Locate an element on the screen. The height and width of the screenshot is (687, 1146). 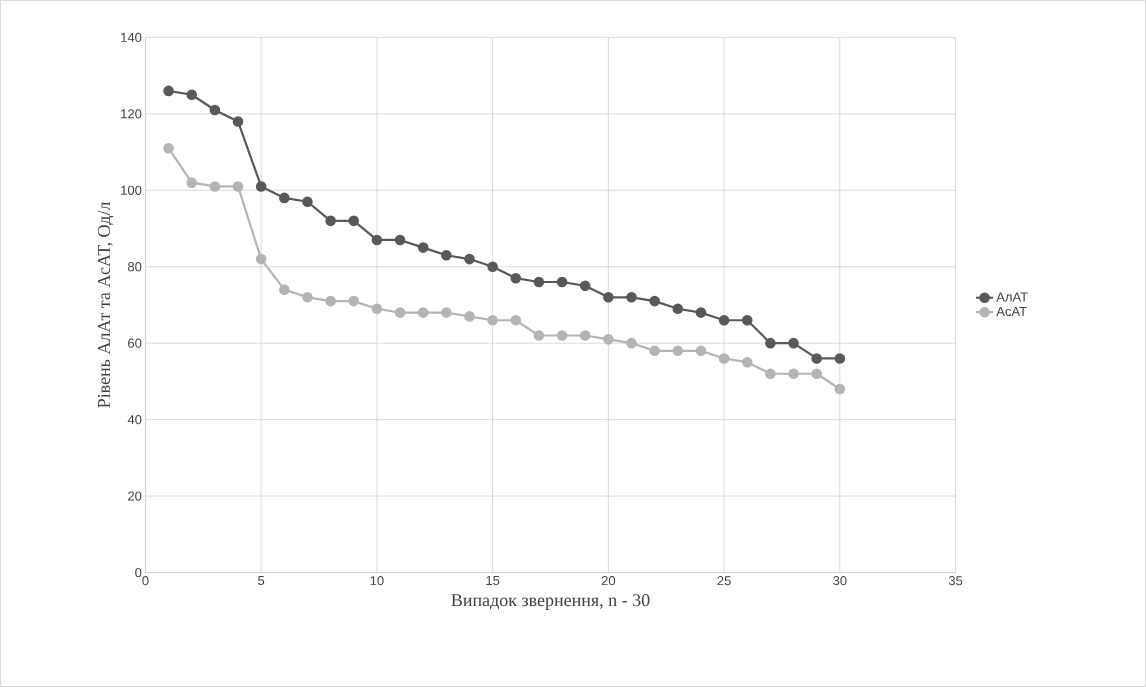
y-tick-label: 60 is located at coordinates (135, 343).